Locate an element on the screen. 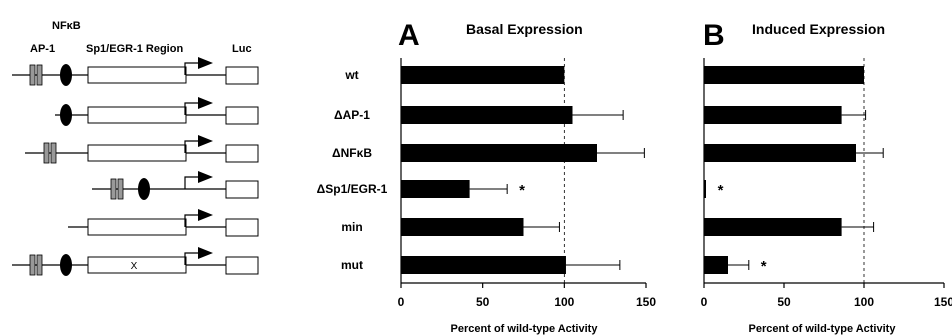 This screenshot has height=335, width=952. construct-min is located at coordinates (163, 223).